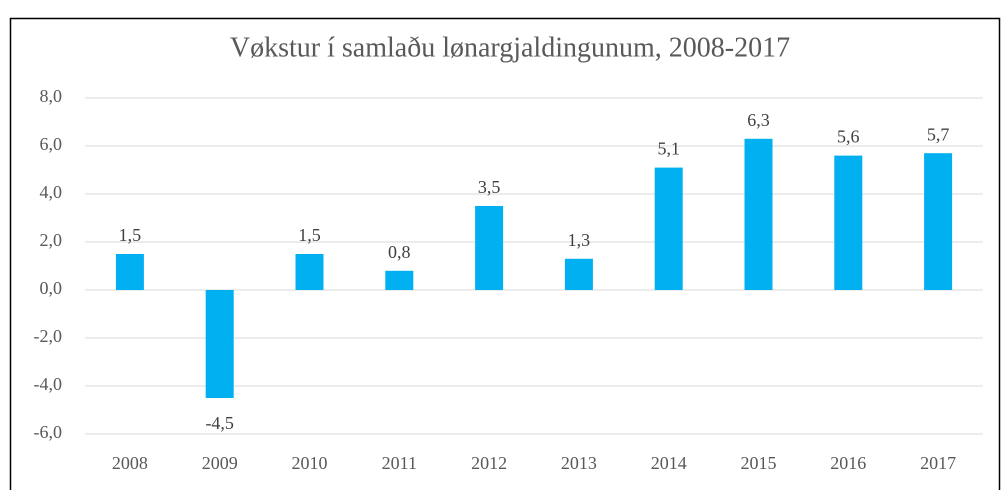  Describe the element at coordinates (668, 149) in the screenshot. I see `value-label: 5,1` at that location.